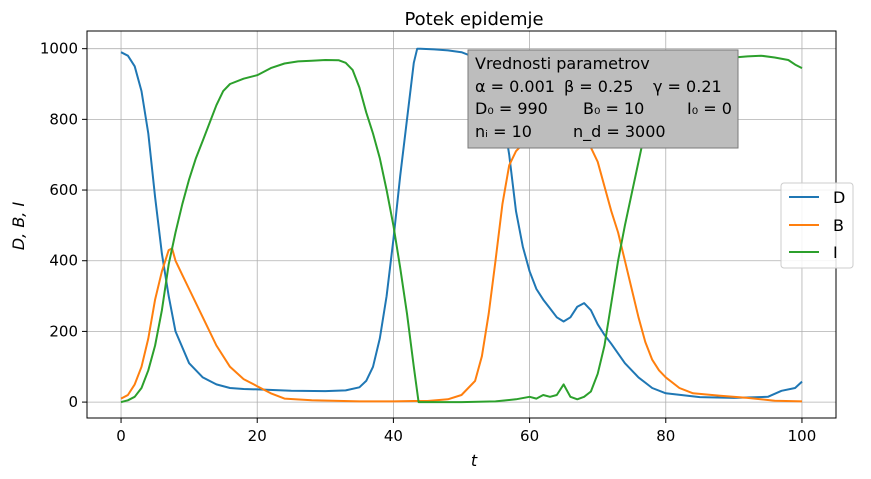 This screenshot has width=871, height=479. Describe the element at coordinates (63, 190) in the screenshot. I see `y-tick-label: 600` at that location.